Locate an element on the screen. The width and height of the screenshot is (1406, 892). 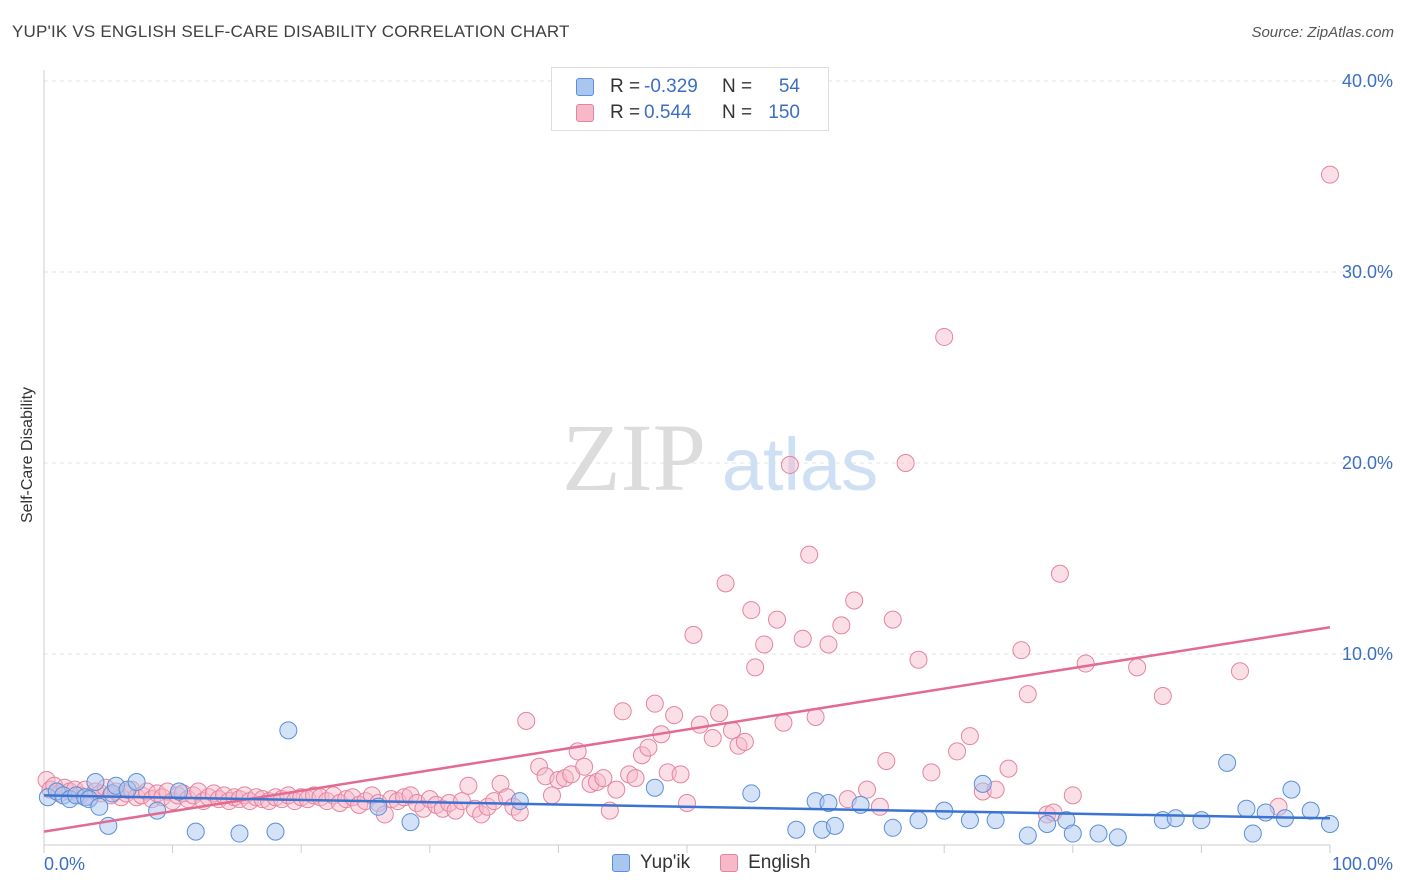
legend-row-english: R = 0.544 N = 150 is located at coordinates (688, 113).